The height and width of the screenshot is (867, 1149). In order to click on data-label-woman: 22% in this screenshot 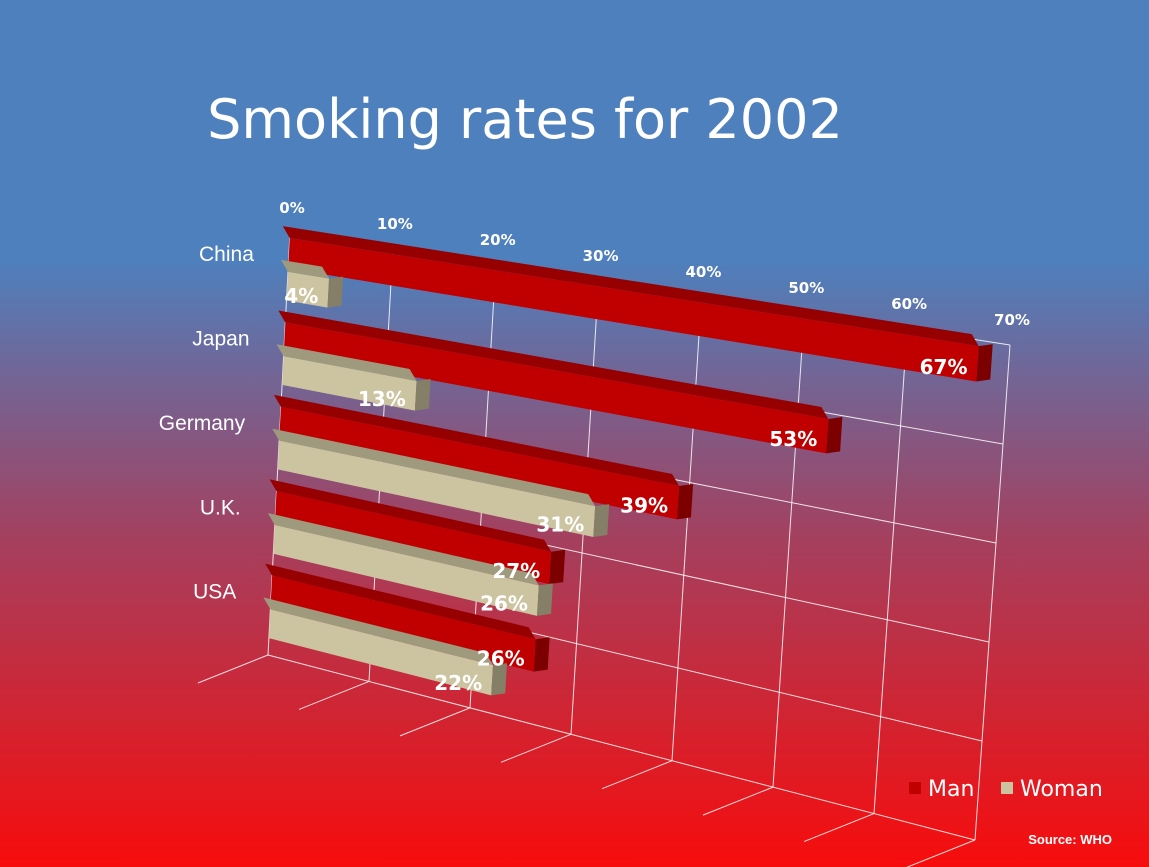, I will do `click(458, 683)`.